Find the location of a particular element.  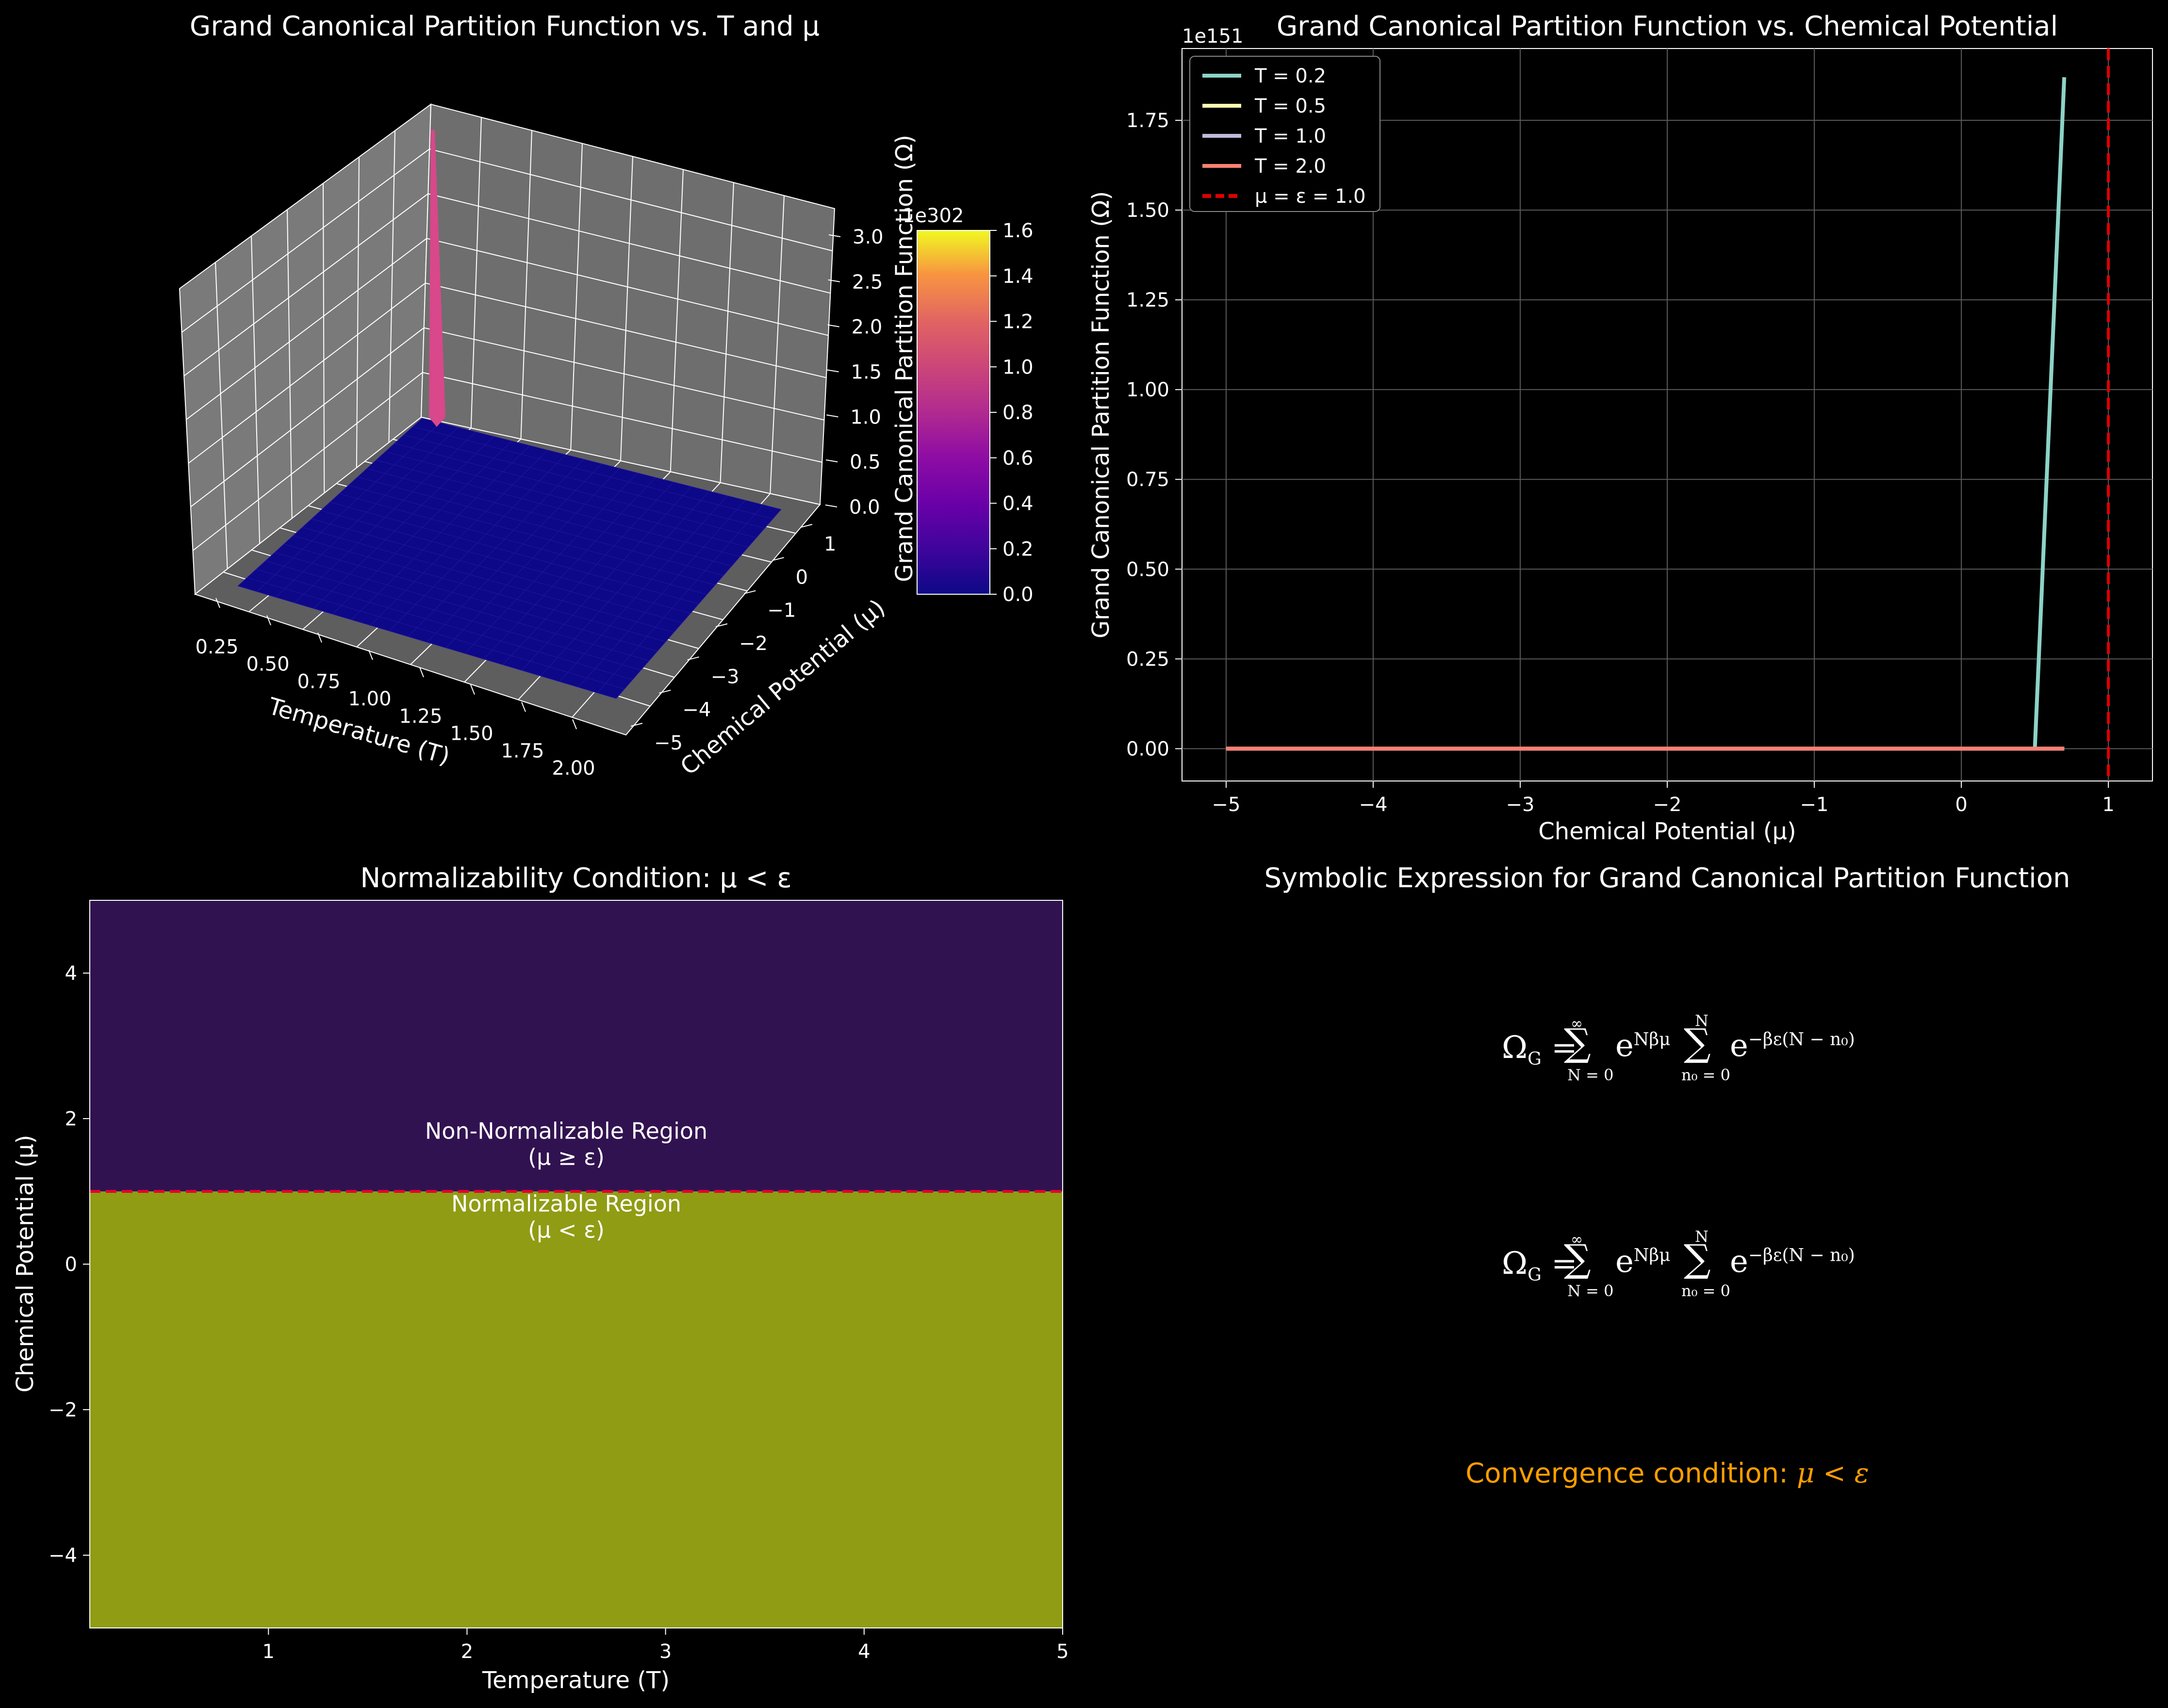

eq1-sum2-bottom: n₀ = 0 is located at coordinates (1705, 1075).